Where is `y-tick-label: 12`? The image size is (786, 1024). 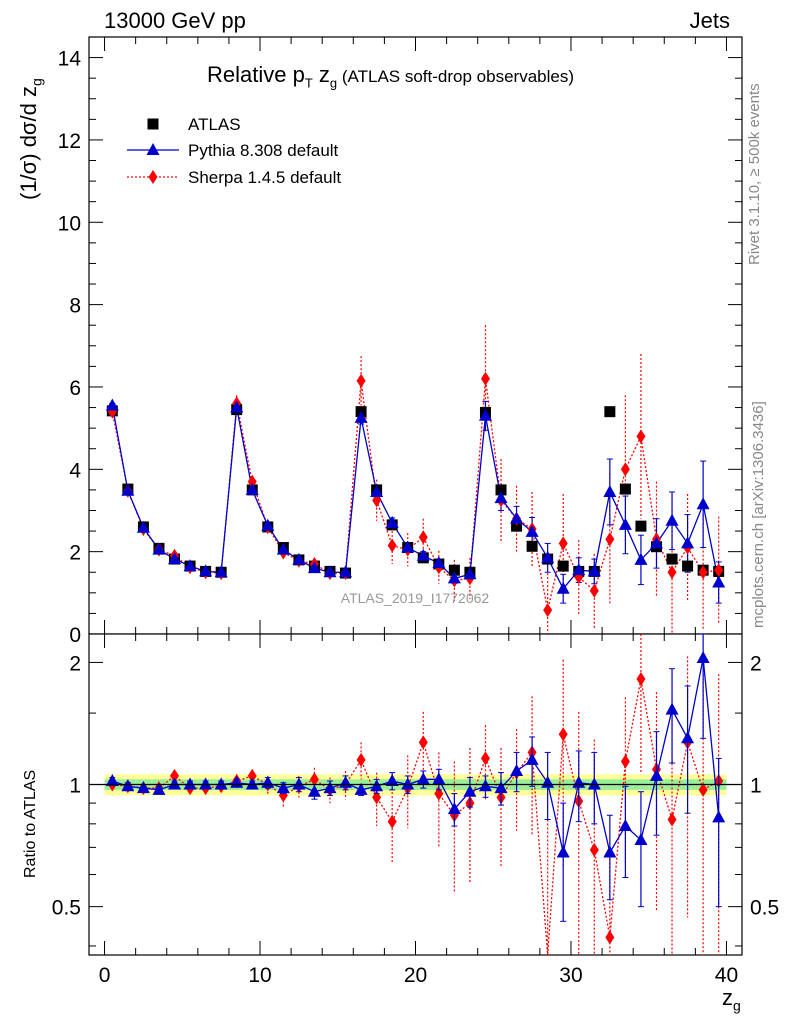 y-tick-label: 12 is located at coordinates (69, 141).